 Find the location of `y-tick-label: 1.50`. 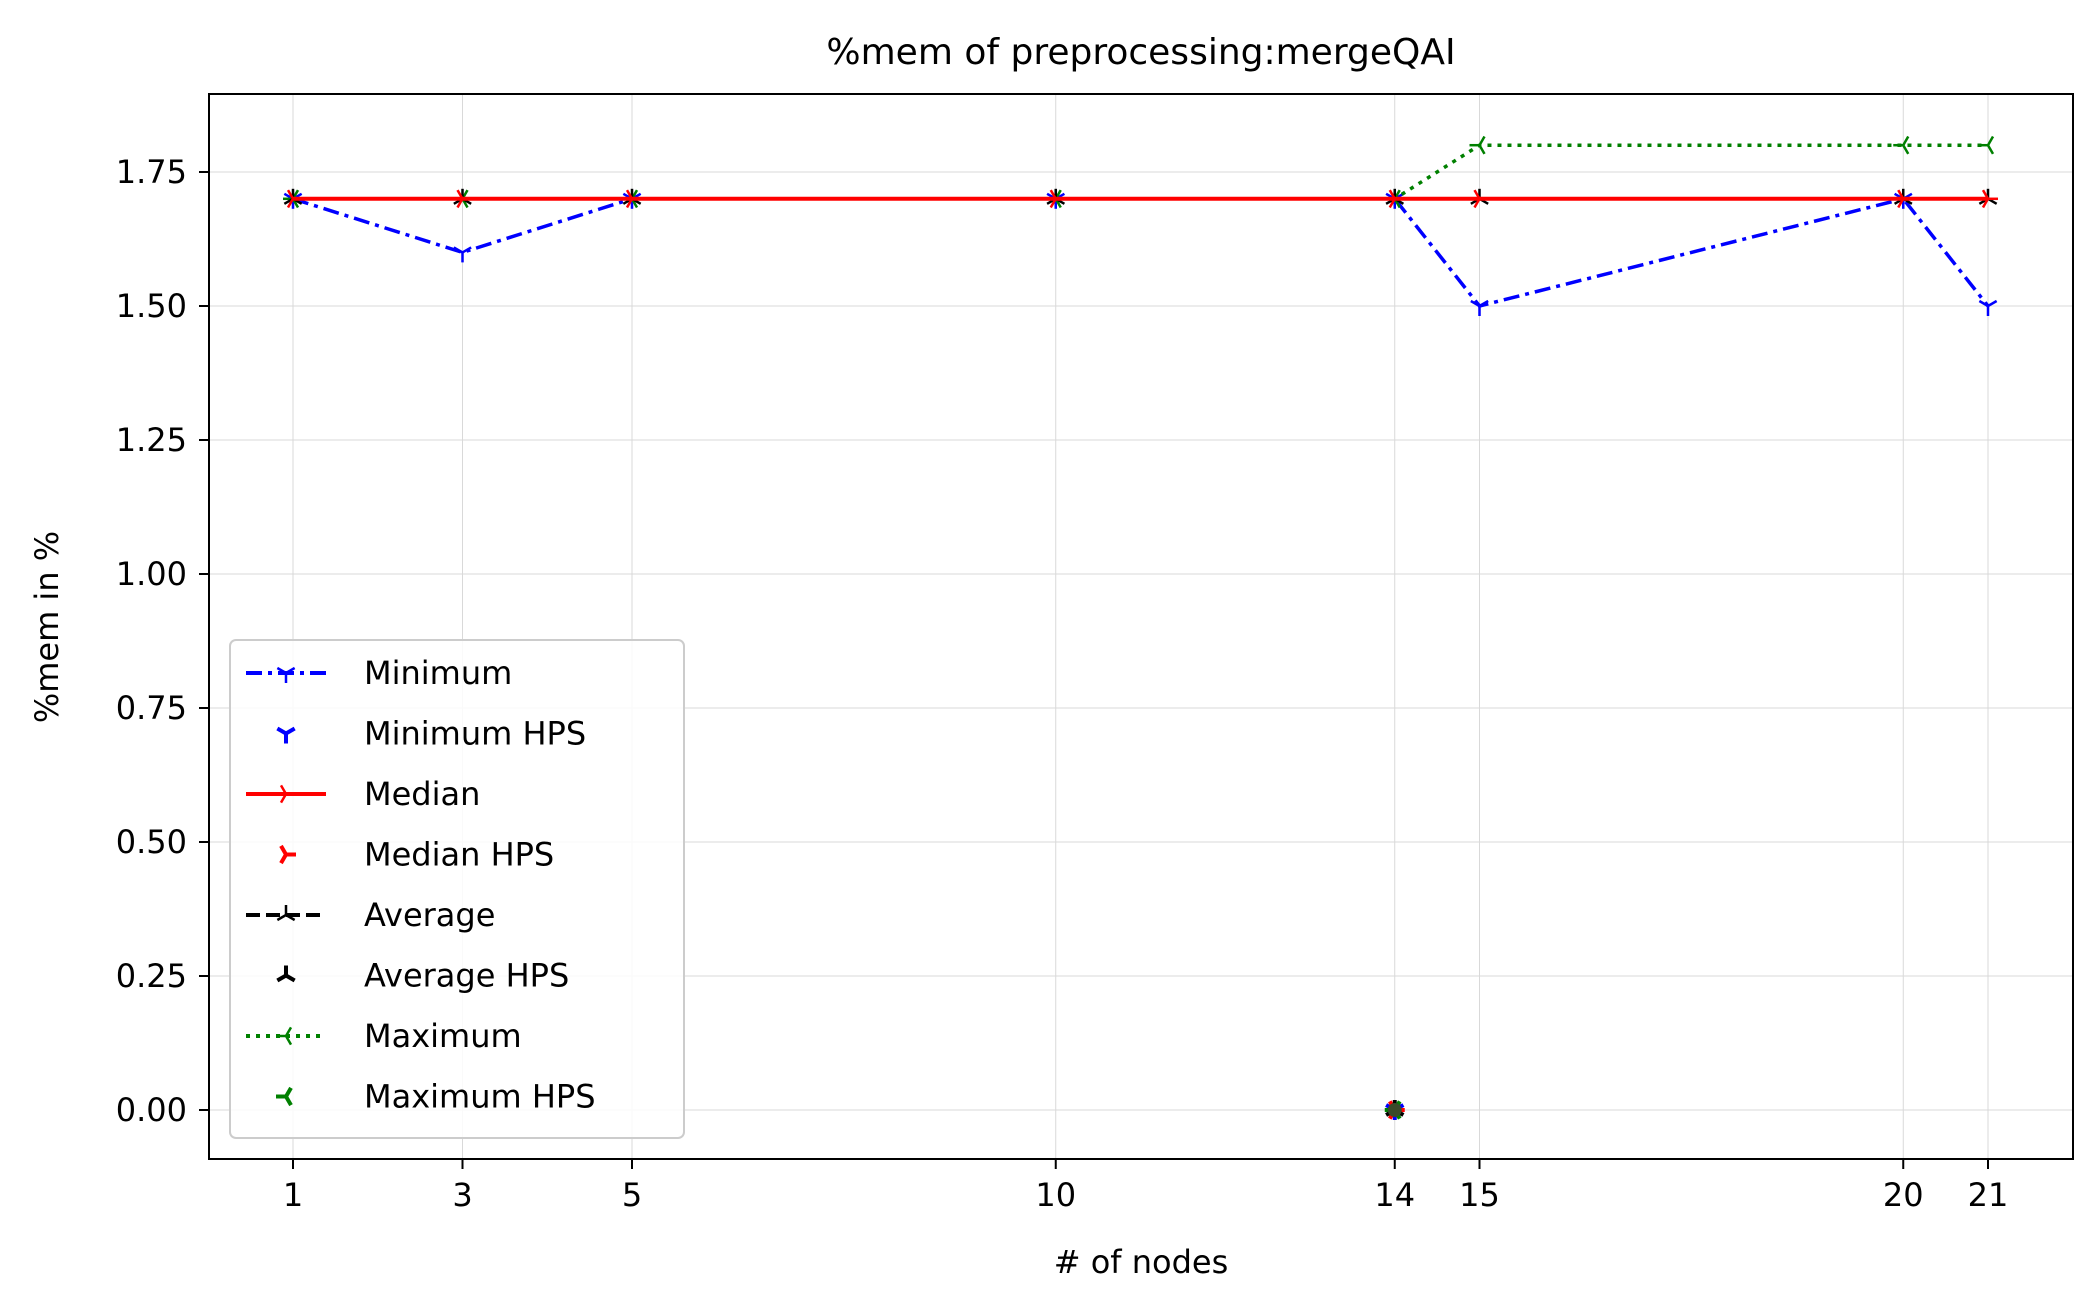

y-tick-label: 1.50 is located at coordinates (151, 306).